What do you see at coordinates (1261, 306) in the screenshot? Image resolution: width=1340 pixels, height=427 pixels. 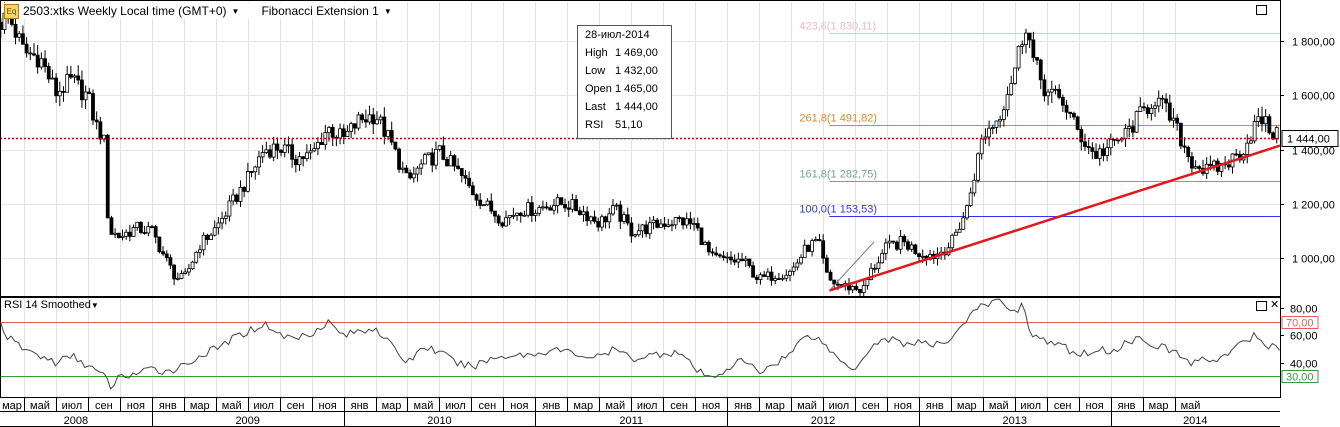 I see `maximize-rsi-panel-icon` at bounding box center [1261, 306].